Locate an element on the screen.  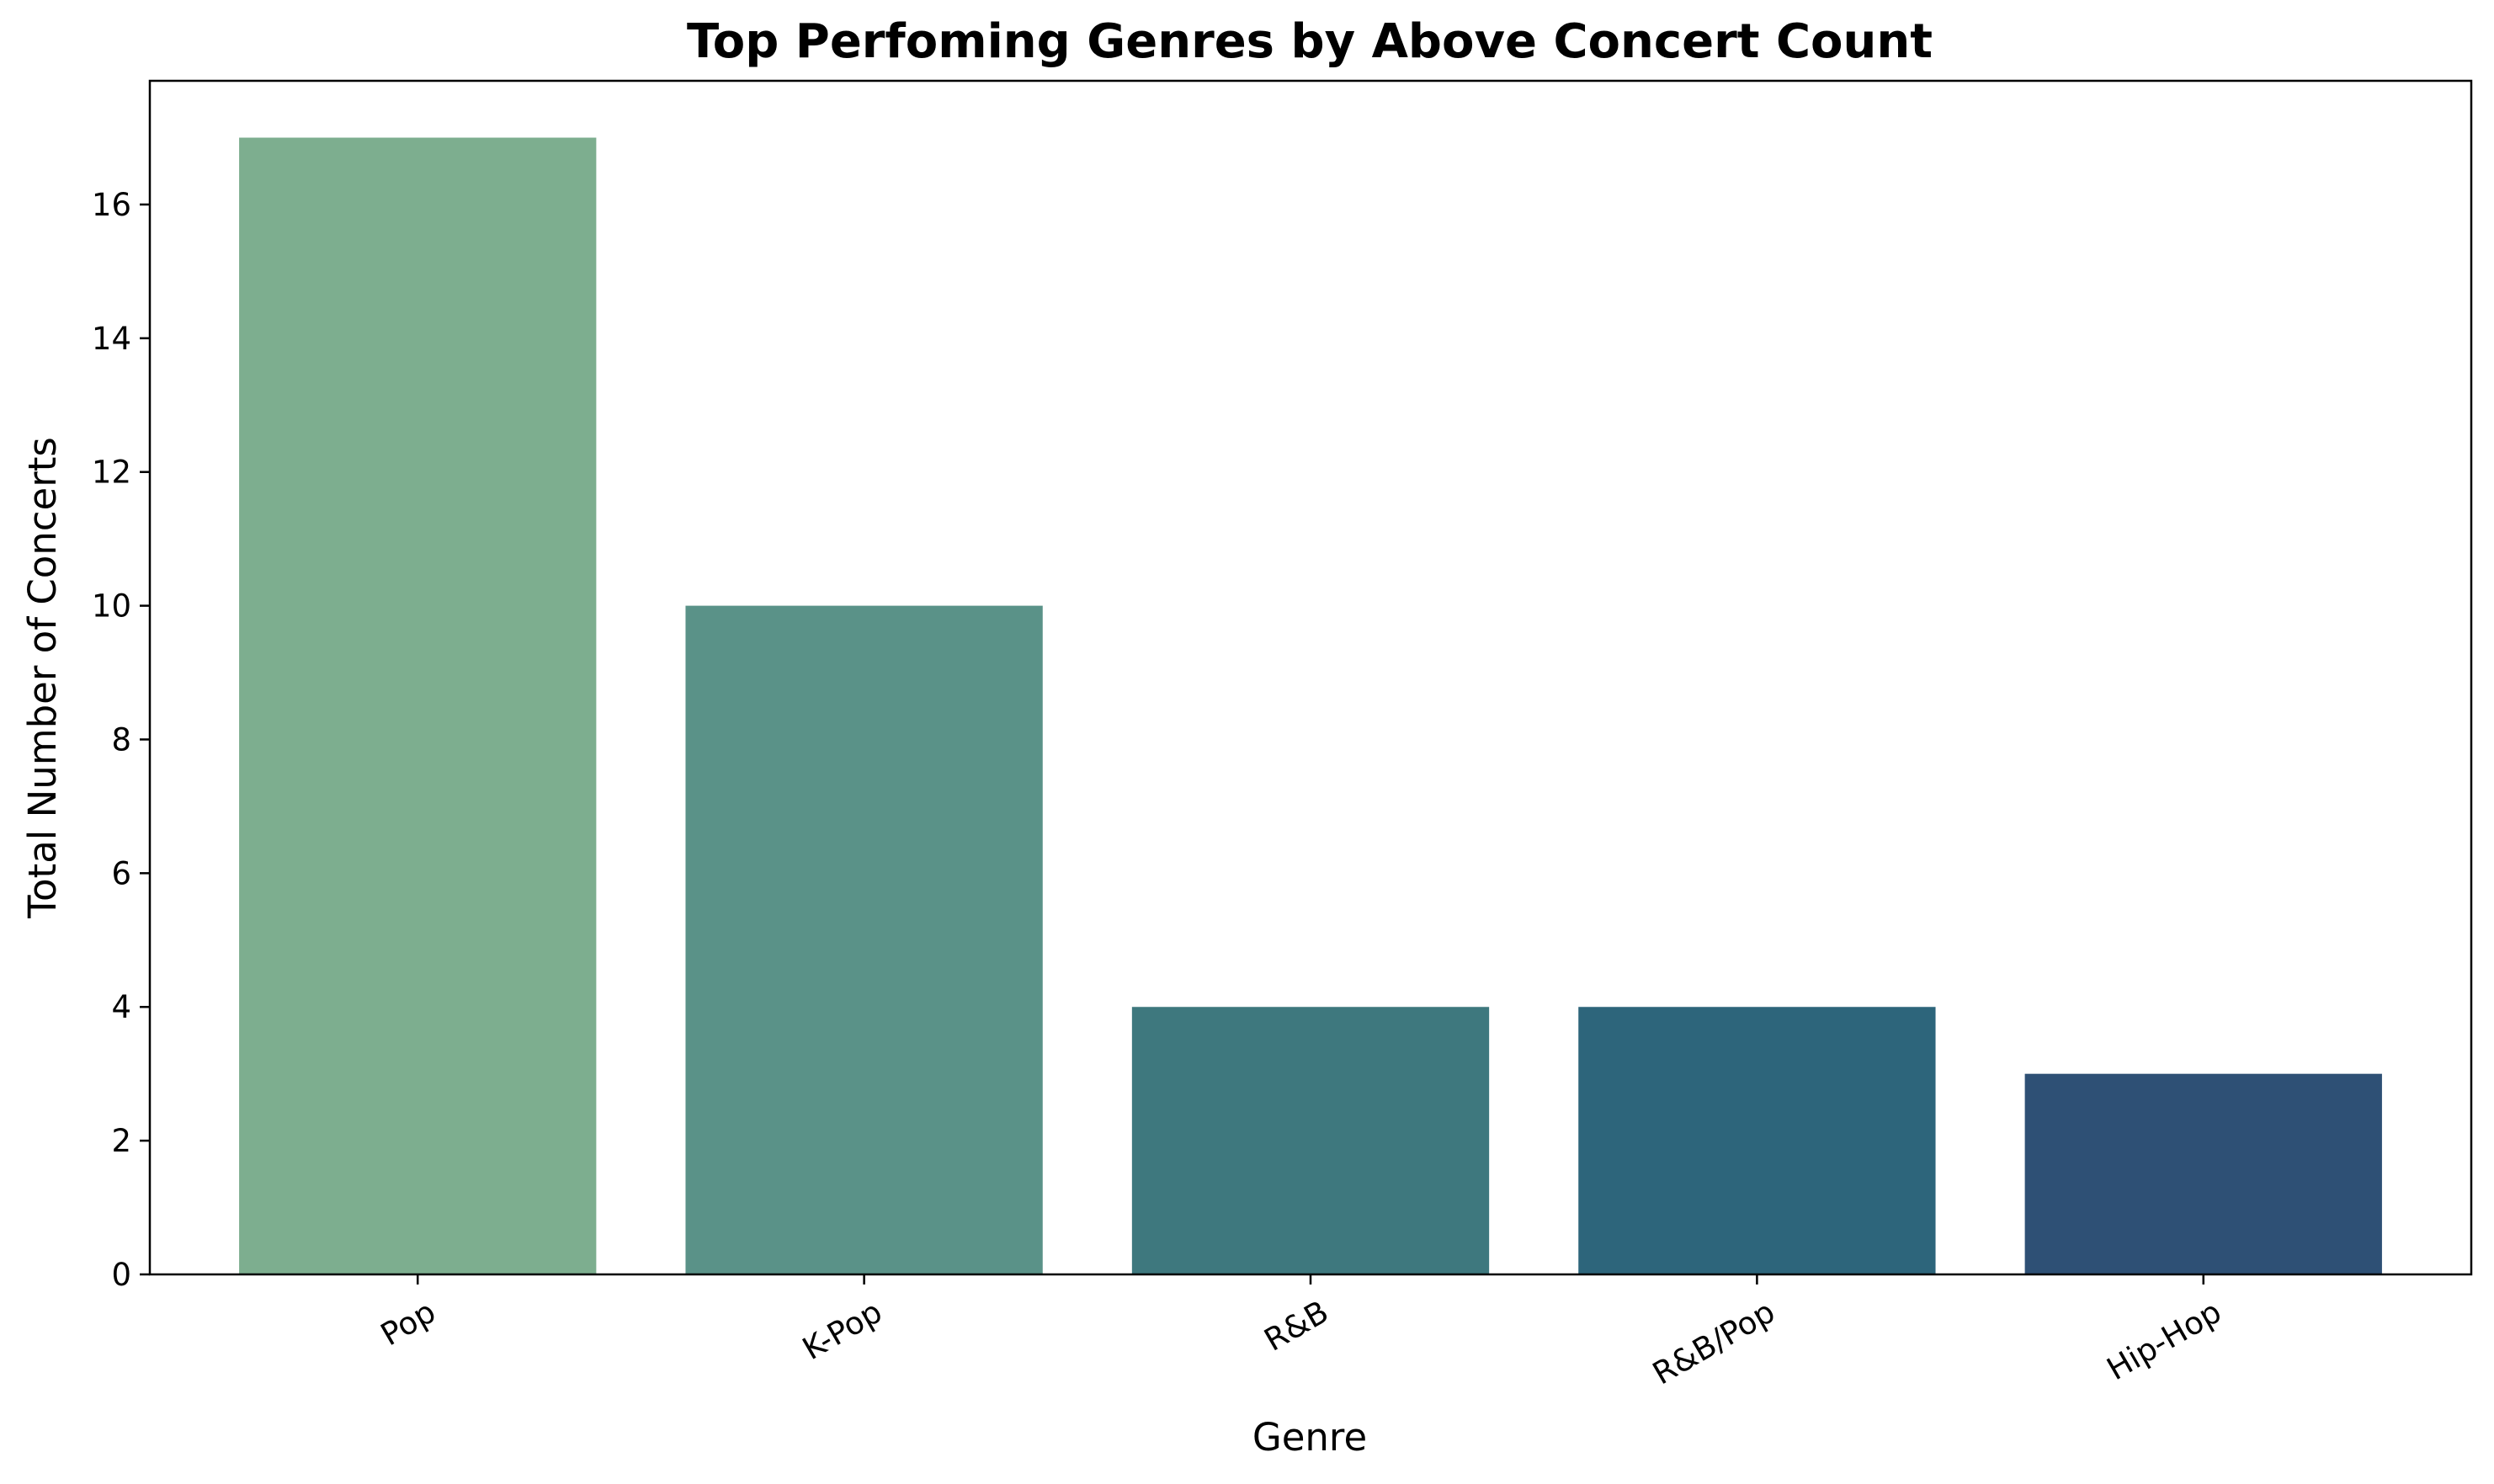
bar-r-b is located at coordinates (1311, 1140).